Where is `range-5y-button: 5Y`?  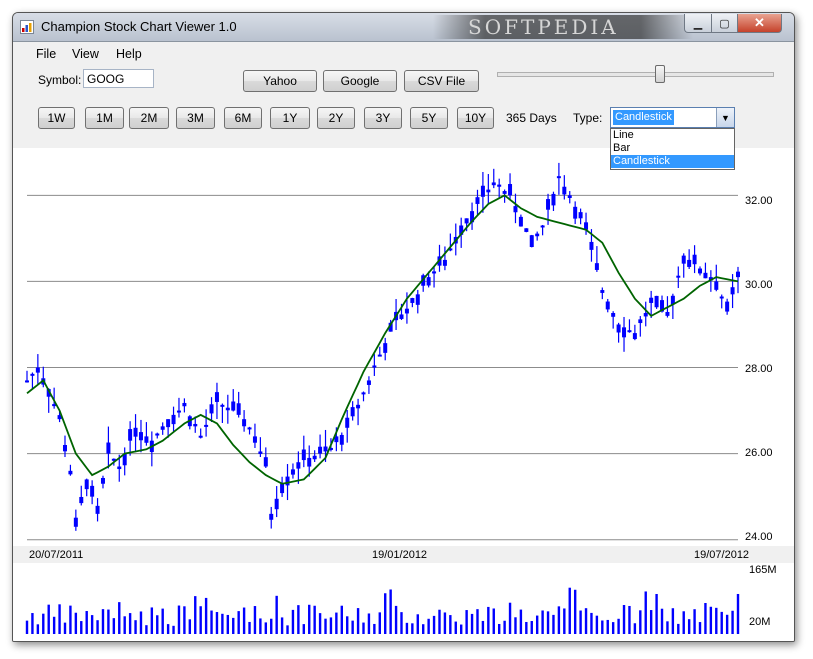
range-5y-button: 5Y is located at coordinates (429, 118).